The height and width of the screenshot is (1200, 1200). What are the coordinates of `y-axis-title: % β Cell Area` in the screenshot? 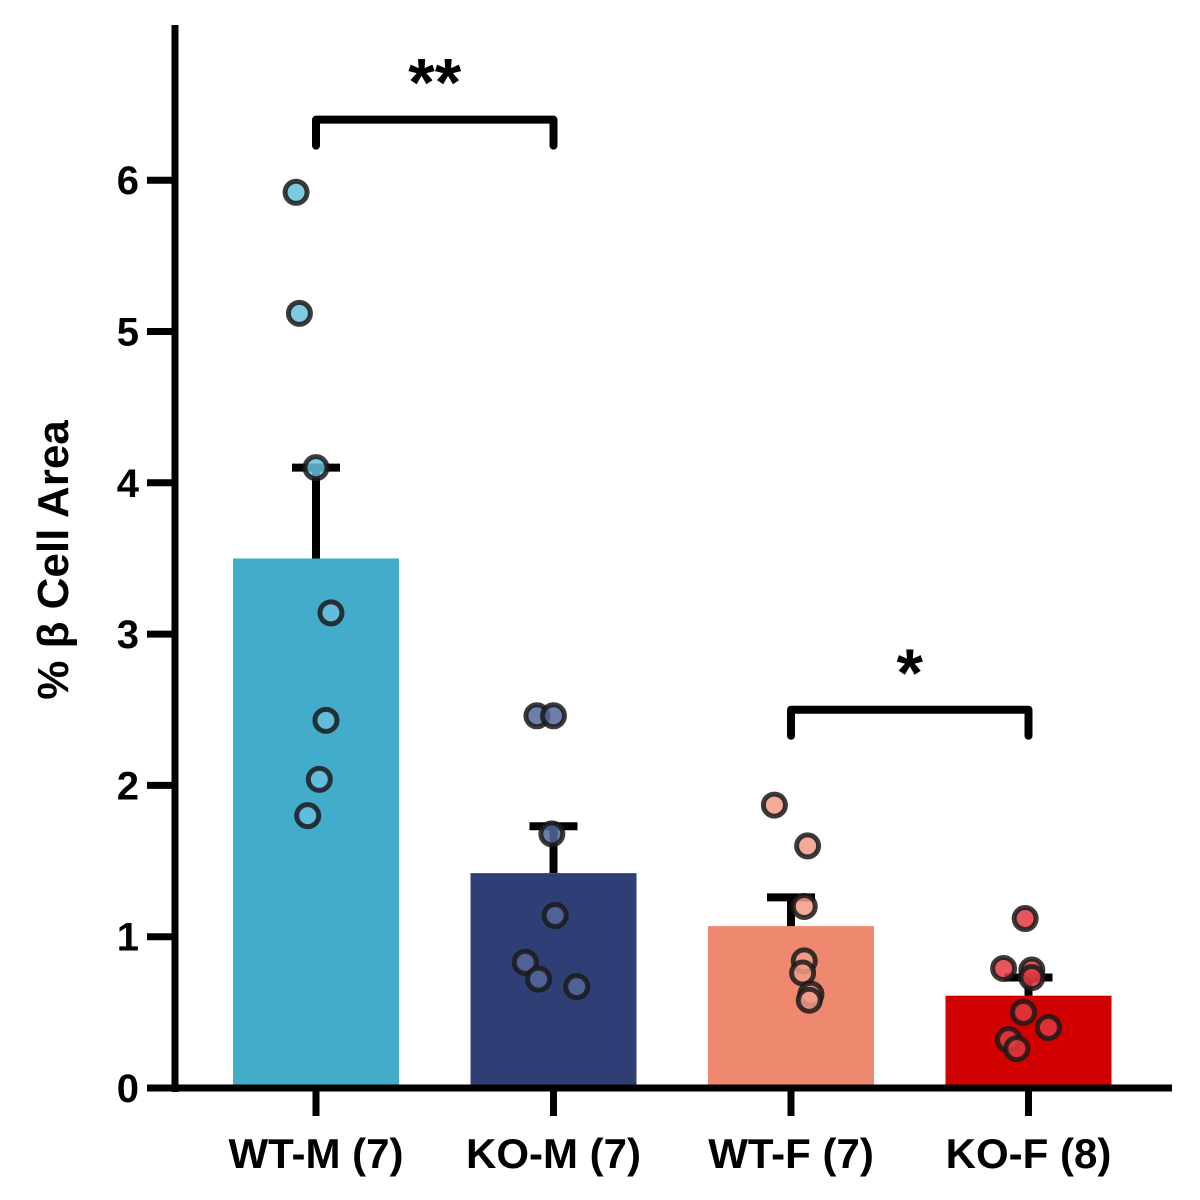 It's located at (53, 560).